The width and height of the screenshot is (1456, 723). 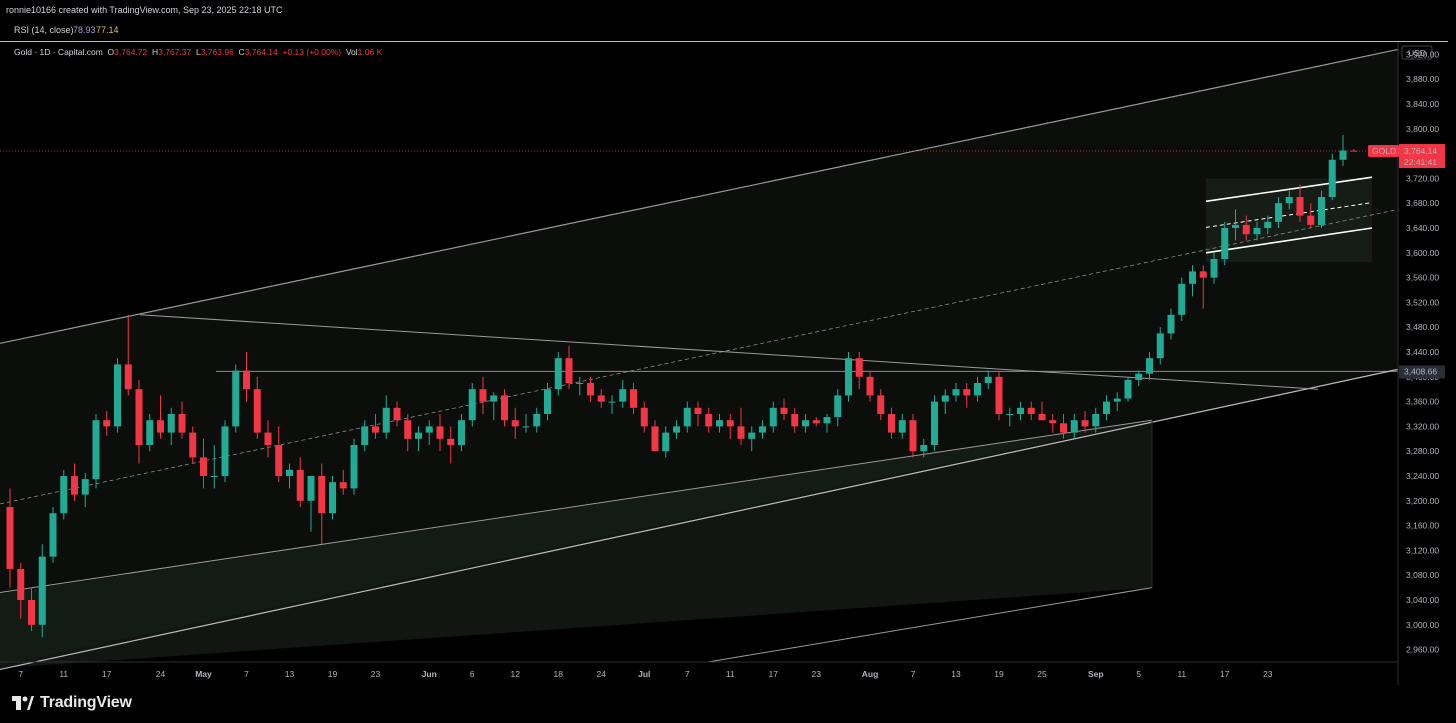 I want to click on currency-button, so click(x=1417, y=52).